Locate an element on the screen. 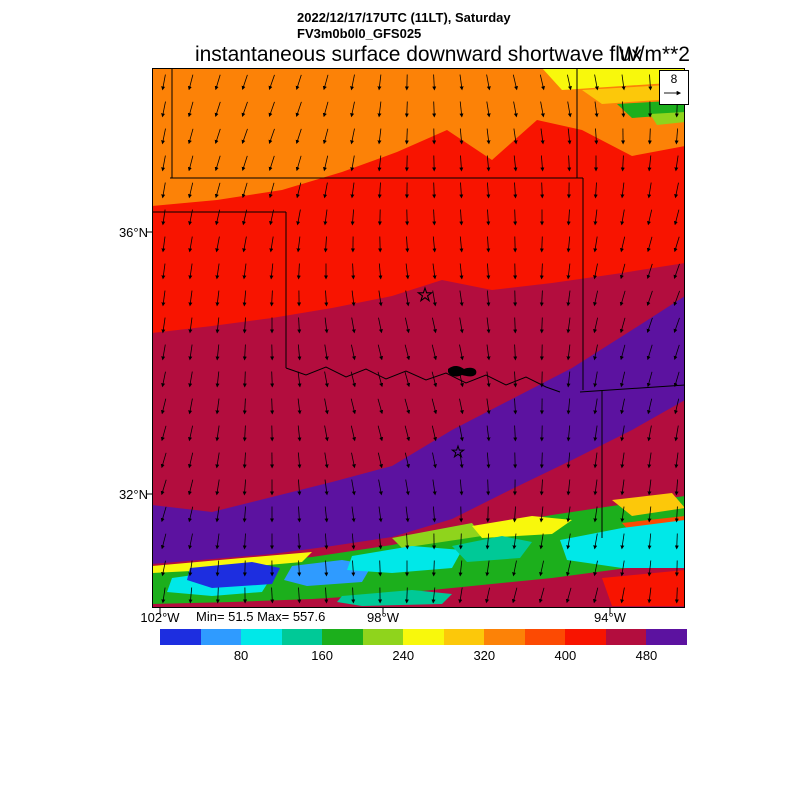 This screenshot has width=800, height=800. colorbar-tick-label: 480 is located at coordinates (646, 655).